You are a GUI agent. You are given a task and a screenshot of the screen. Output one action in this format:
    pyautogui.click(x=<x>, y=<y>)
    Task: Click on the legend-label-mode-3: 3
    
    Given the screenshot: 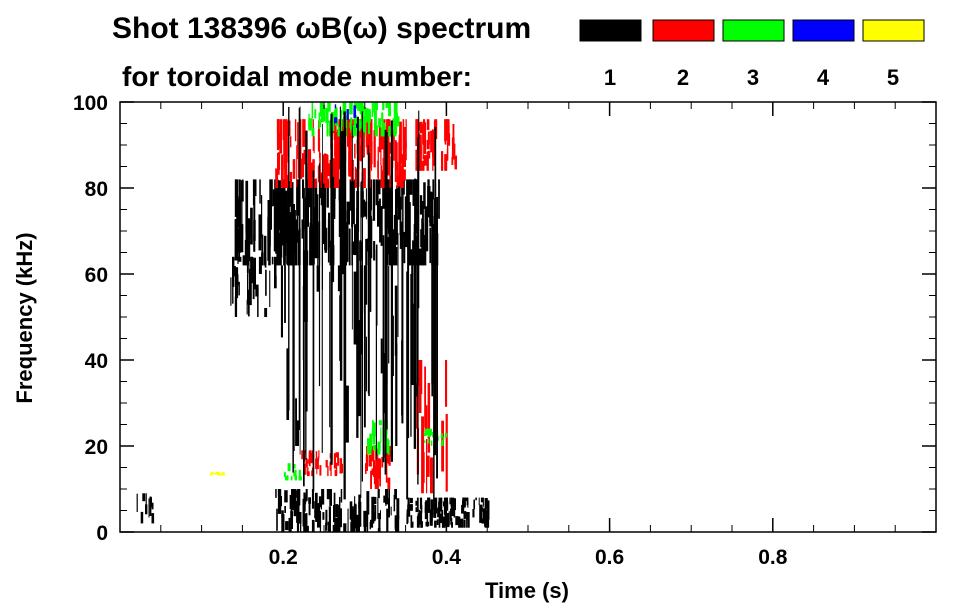 What is the action you would take?
    pyautogui.click(x=753, y=77)
    